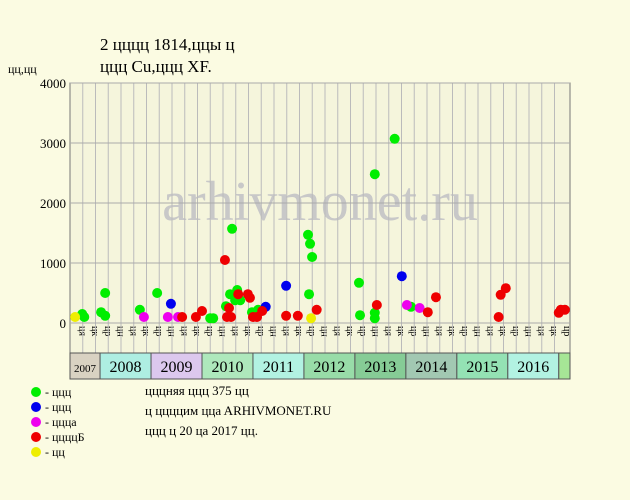  I want to click on y-tick-label: 1000, so click(53, 263).